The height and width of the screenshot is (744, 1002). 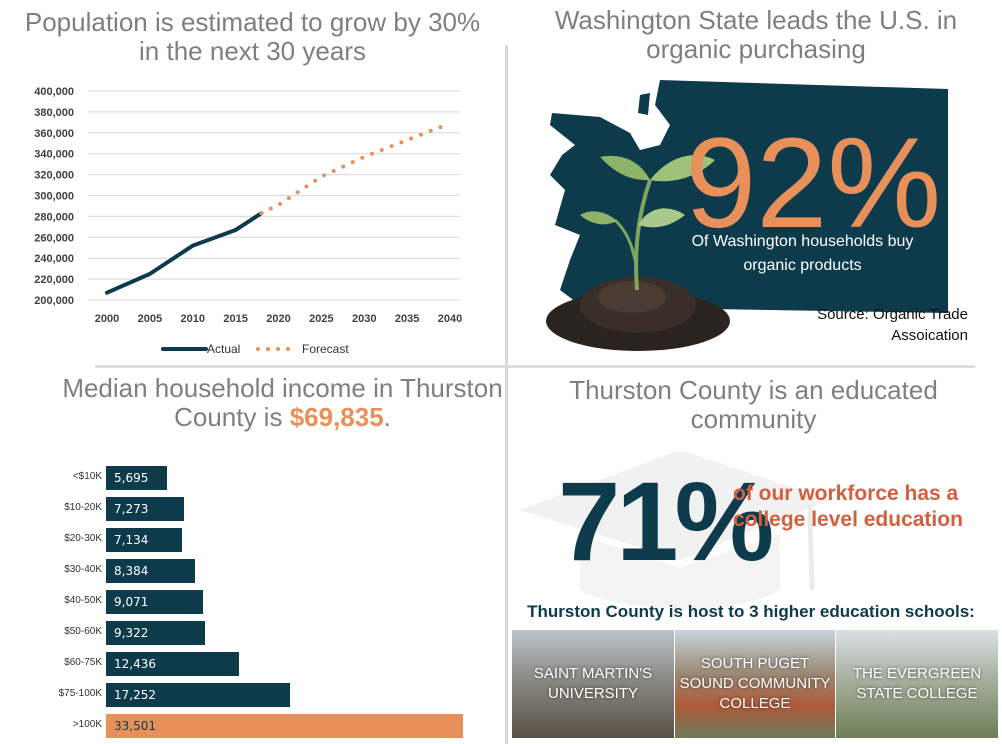 I want to click on y-tick-label: 260,000, so click(x=54, y=238).